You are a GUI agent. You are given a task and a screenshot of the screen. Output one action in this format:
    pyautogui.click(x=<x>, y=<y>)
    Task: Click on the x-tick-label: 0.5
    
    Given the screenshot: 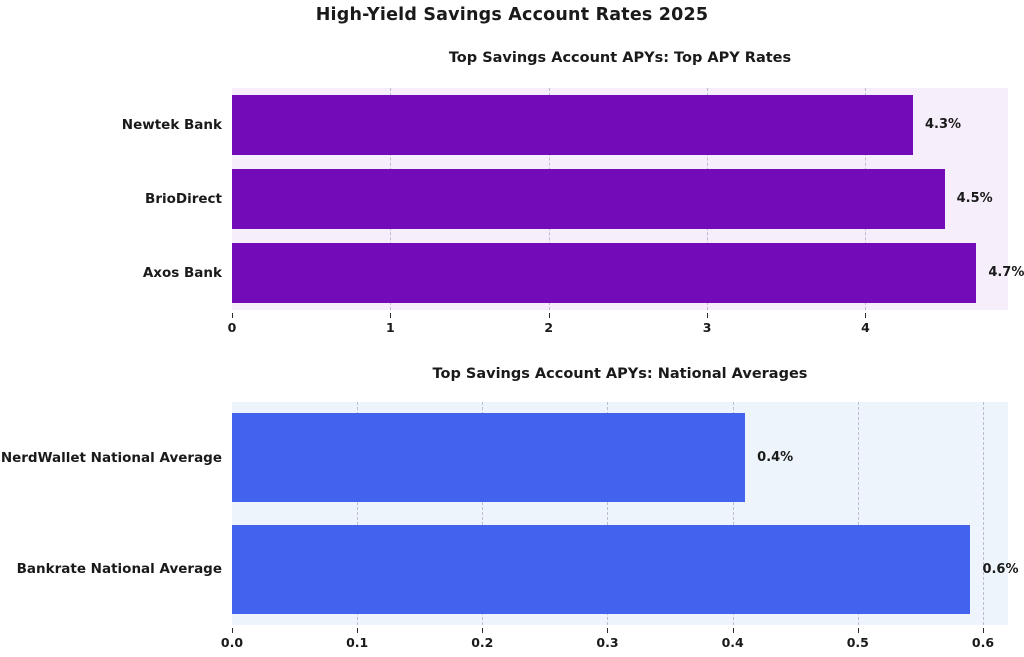 What is the action you would take?
    pyautogui.click(x=857, y=642)
    